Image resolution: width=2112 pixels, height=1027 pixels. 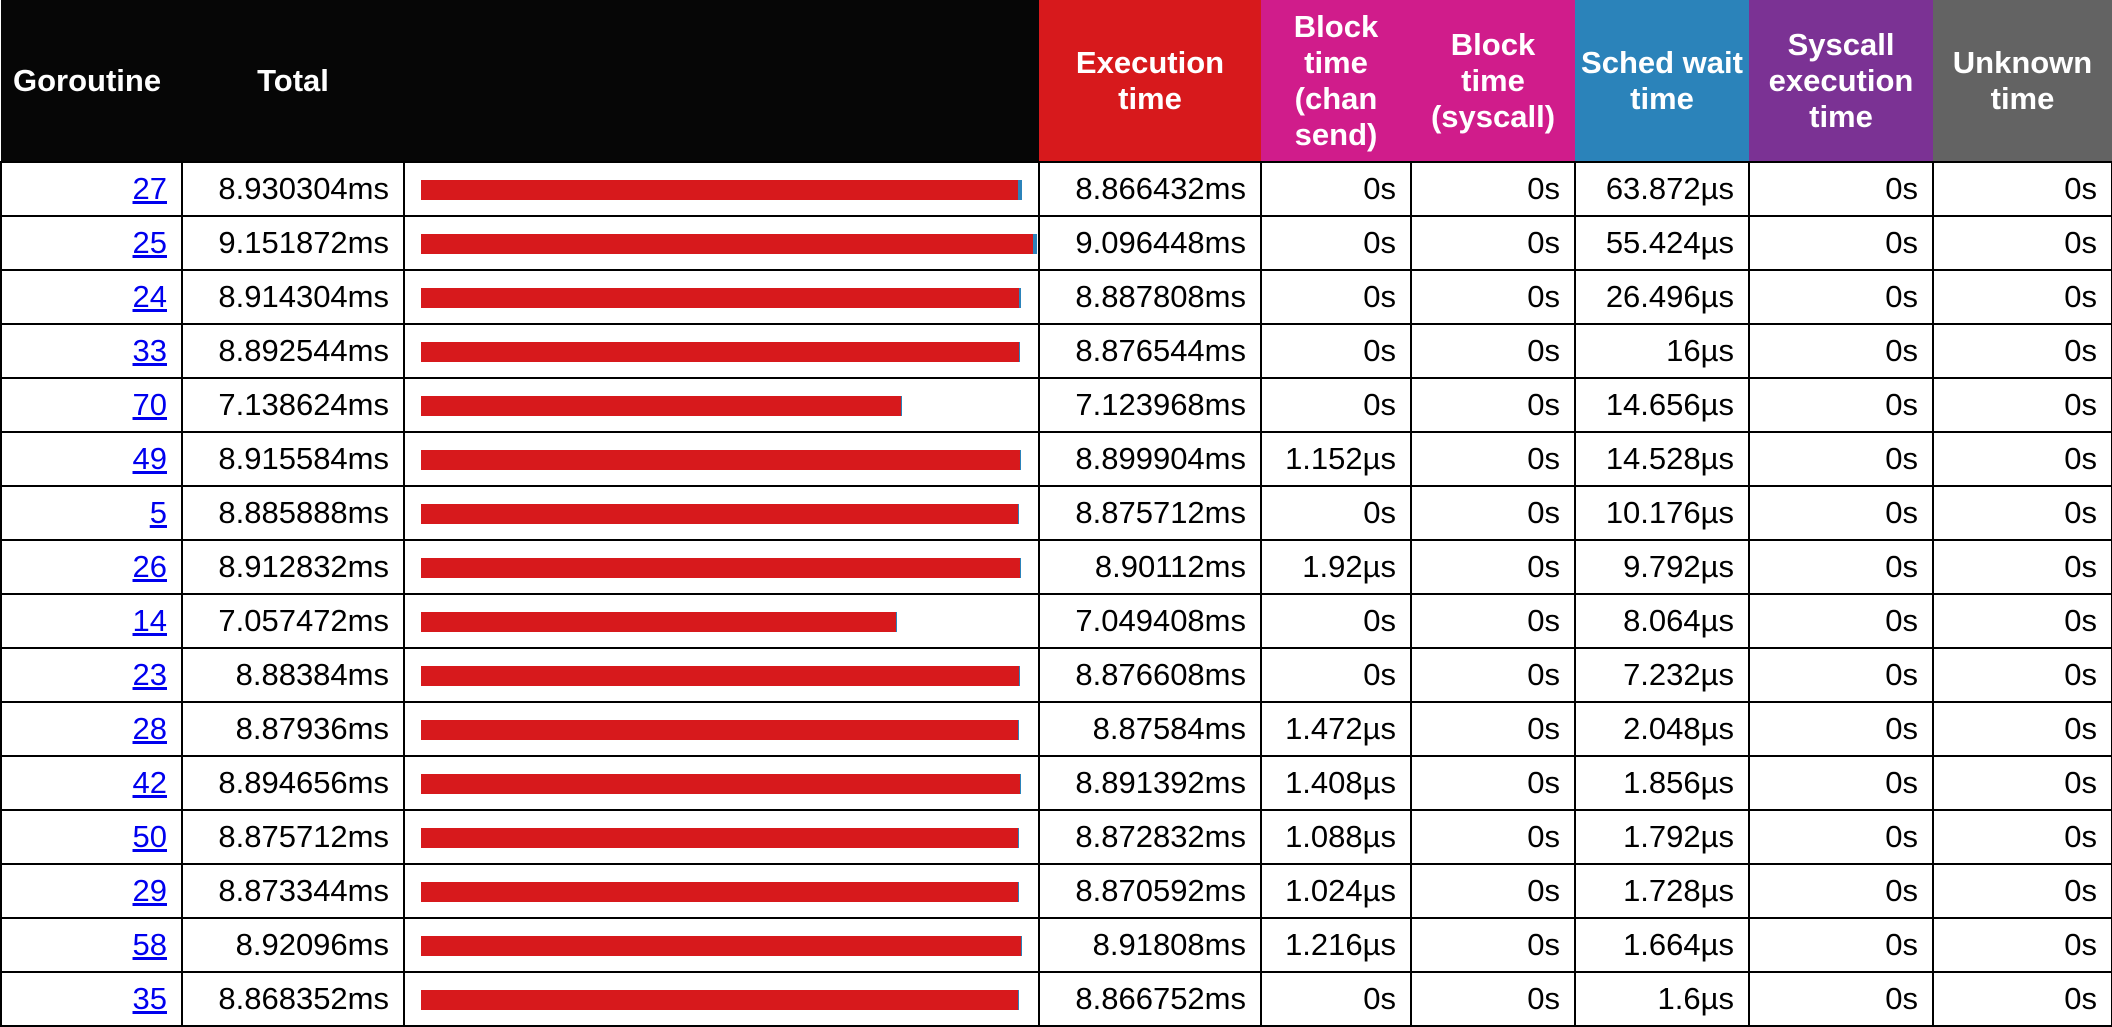 What do you see at coordinates (1150, 945) in the screenshot?
I see `execution-time-cell: 8.91808ms` at bounding box center [1150, 945].